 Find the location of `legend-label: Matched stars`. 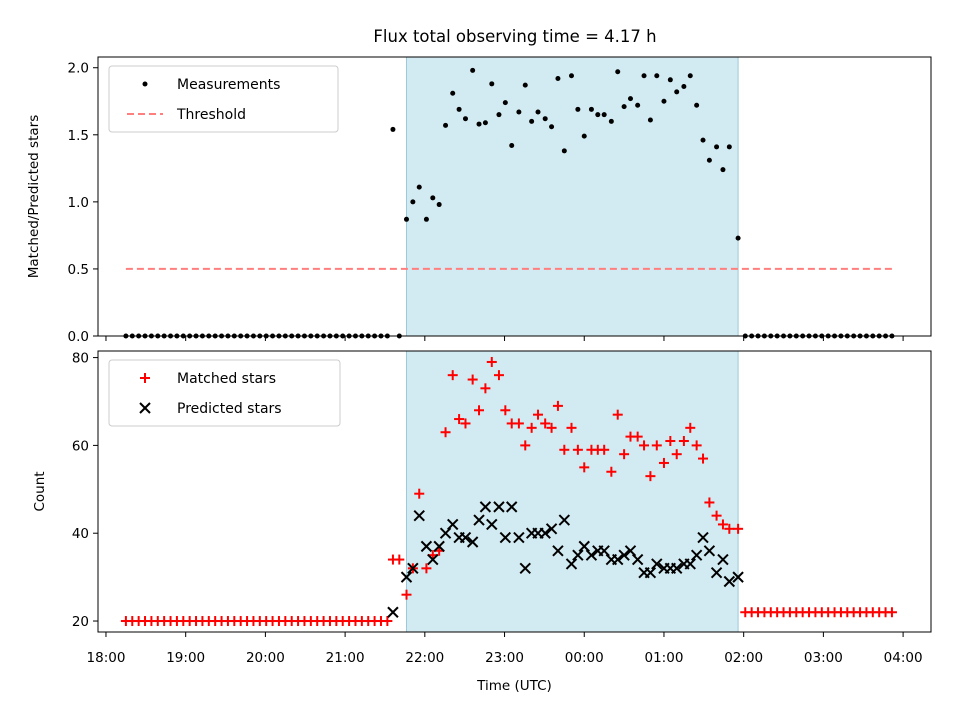

legend-label: Matched stars is located at coordinates (226, 379).